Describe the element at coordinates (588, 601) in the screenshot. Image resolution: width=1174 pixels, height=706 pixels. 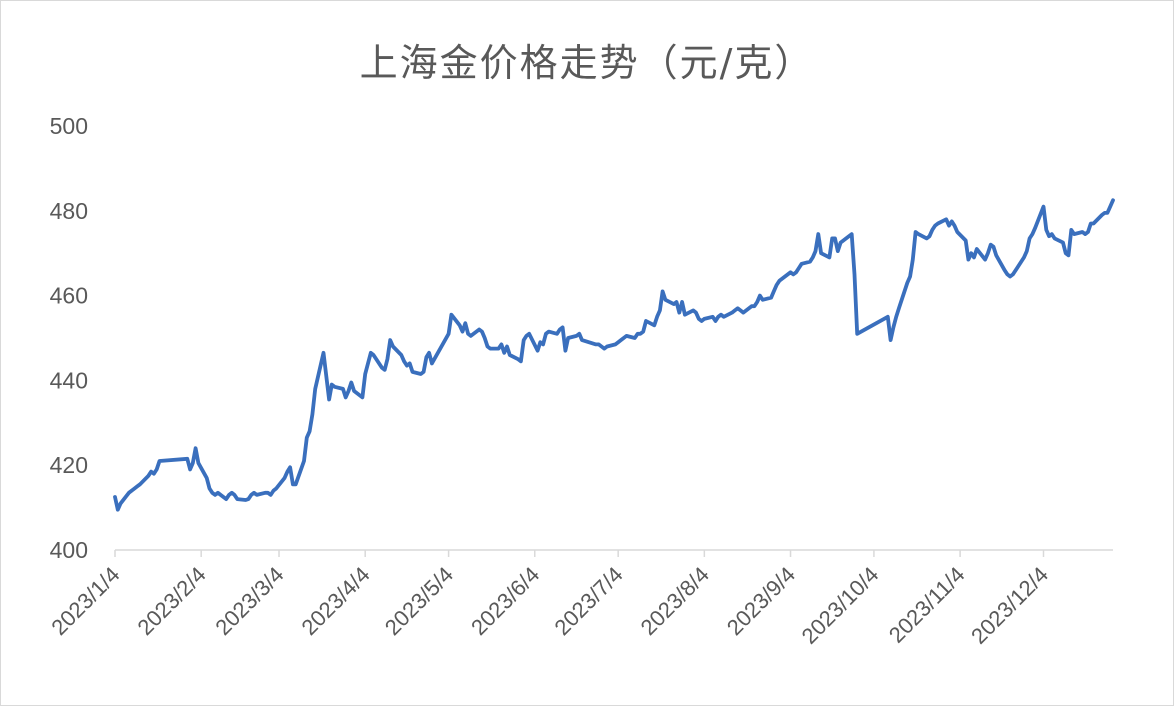
I see `x-tick-label: 2023/7/4` at that location.